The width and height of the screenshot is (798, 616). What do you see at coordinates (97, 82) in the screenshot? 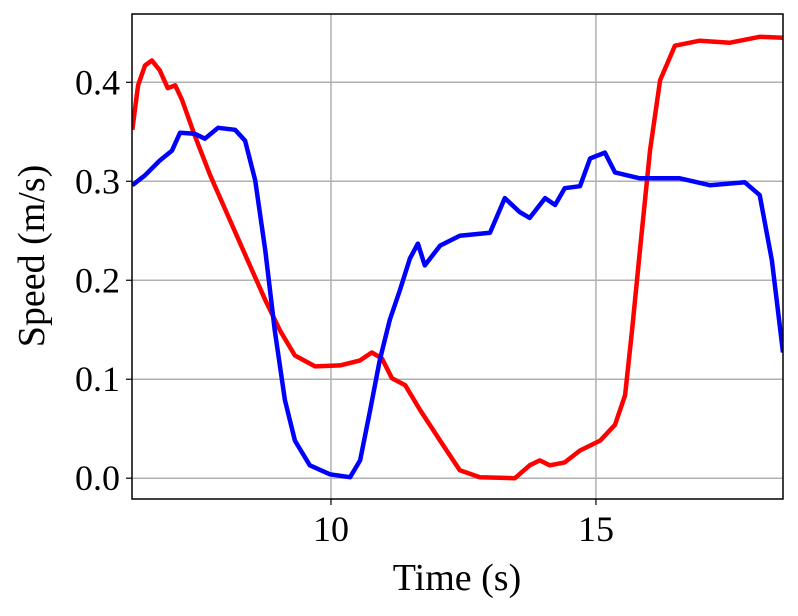
I see `y-tick-label: 0.4` at bounding box center [97, 82].